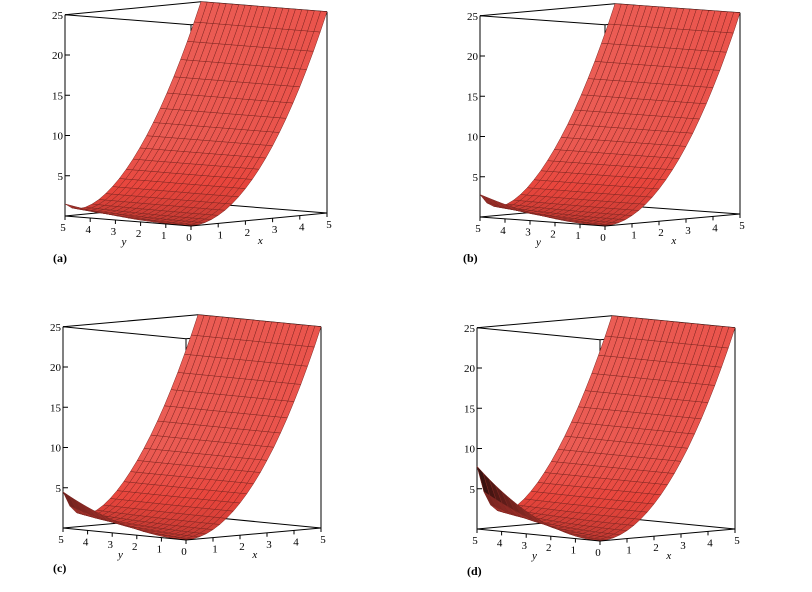  What do you see at coordinates (59, 568) in the screenshot?
I see `panel-caption: (c)` at bounding box center [59, 568].